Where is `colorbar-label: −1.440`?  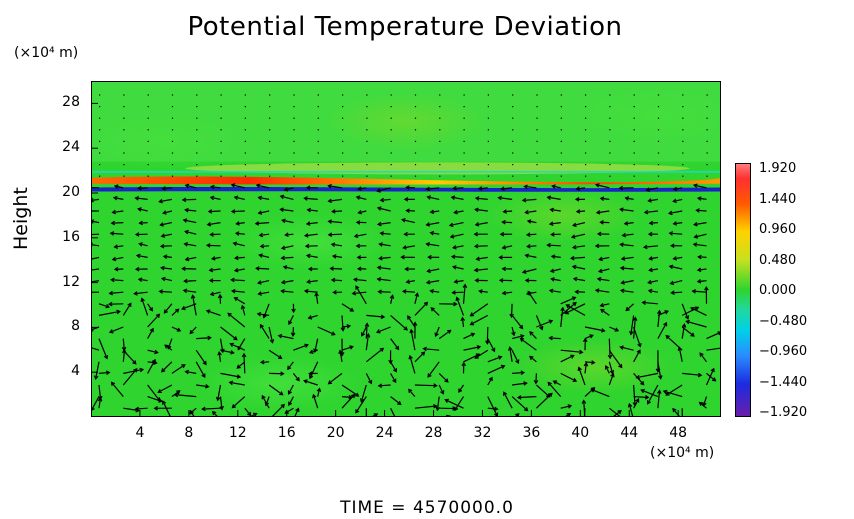
colorbar-label: −1.440 is located at coordinates (783, 382).